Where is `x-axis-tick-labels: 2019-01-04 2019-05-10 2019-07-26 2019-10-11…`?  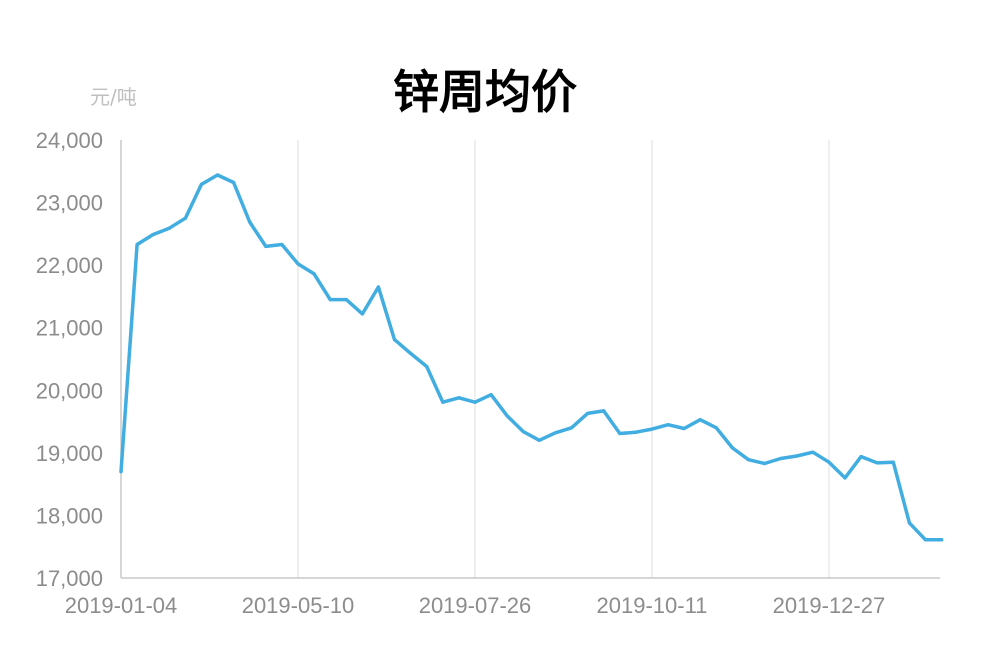 x-axis-tick-labels: 2019-01-04 2019-05-10 2019-07-26 2019-10-11… is located at coordinates (475, 605).